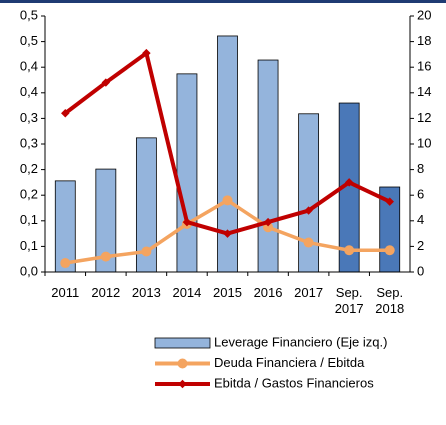  Describe the element at coordinates (294, 382) in the screenshot. I see `legend-label: Ebitda / Gastos Financieros` at that location.